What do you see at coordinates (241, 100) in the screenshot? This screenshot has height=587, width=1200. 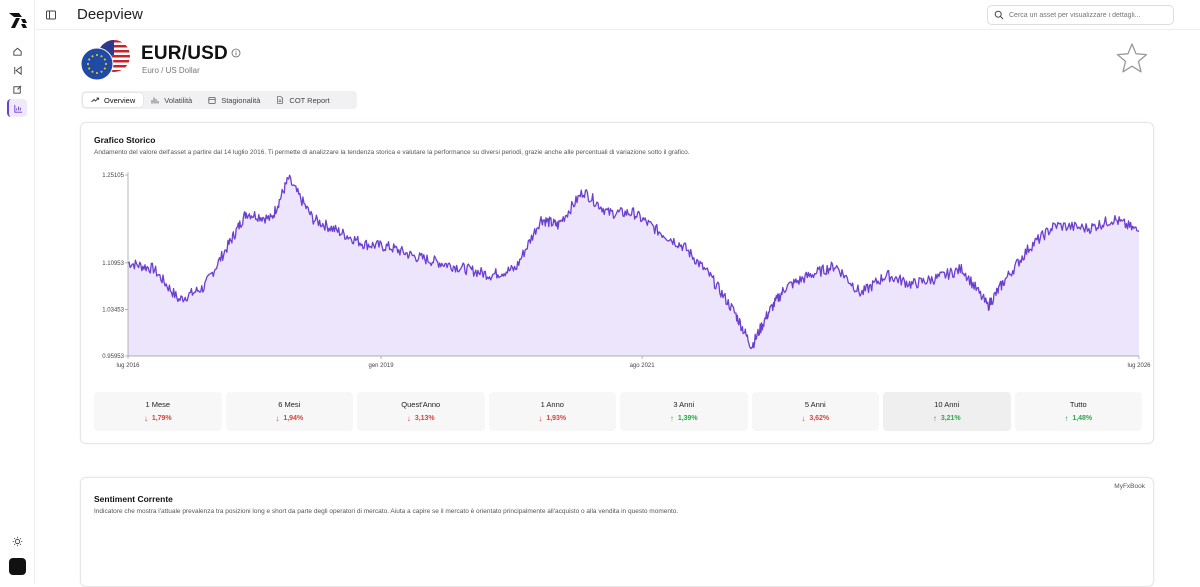 I see `tab-seasonality-label: Stagionalità` at bounding box center [241, 100].